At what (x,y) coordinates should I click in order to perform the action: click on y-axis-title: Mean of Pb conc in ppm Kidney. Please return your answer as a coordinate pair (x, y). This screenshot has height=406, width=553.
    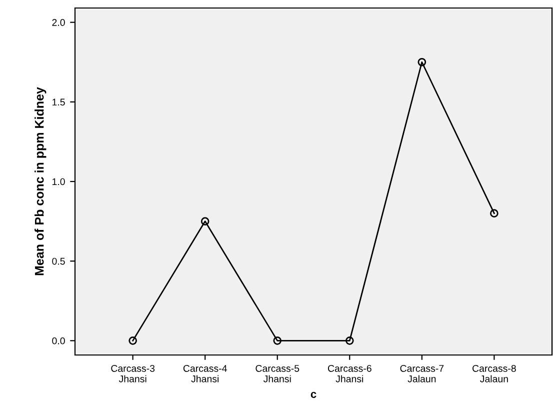
    Looking at the image, I should click on (40, 181).